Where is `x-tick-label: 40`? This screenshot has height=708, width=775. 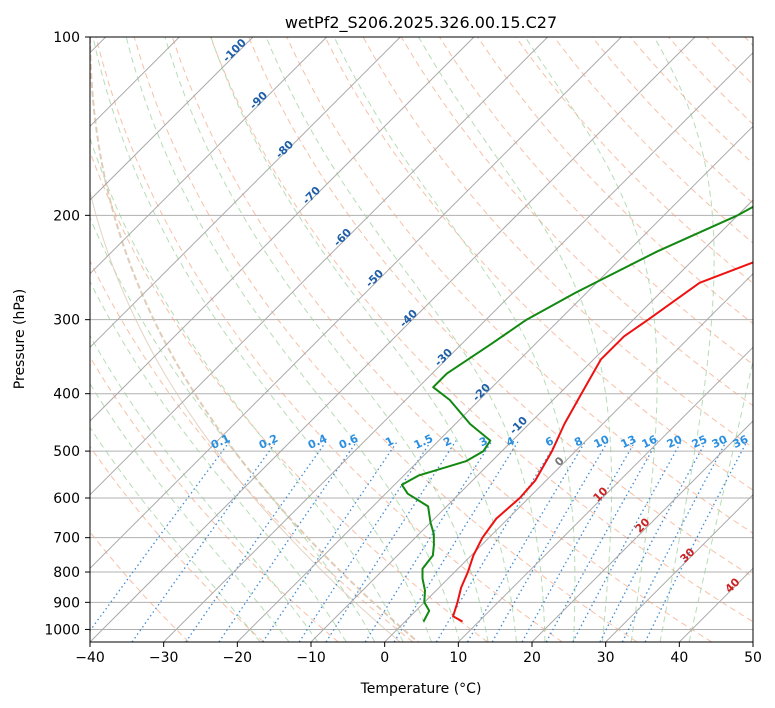
x-tick-label: 40 is located at coordinates (679, 658).